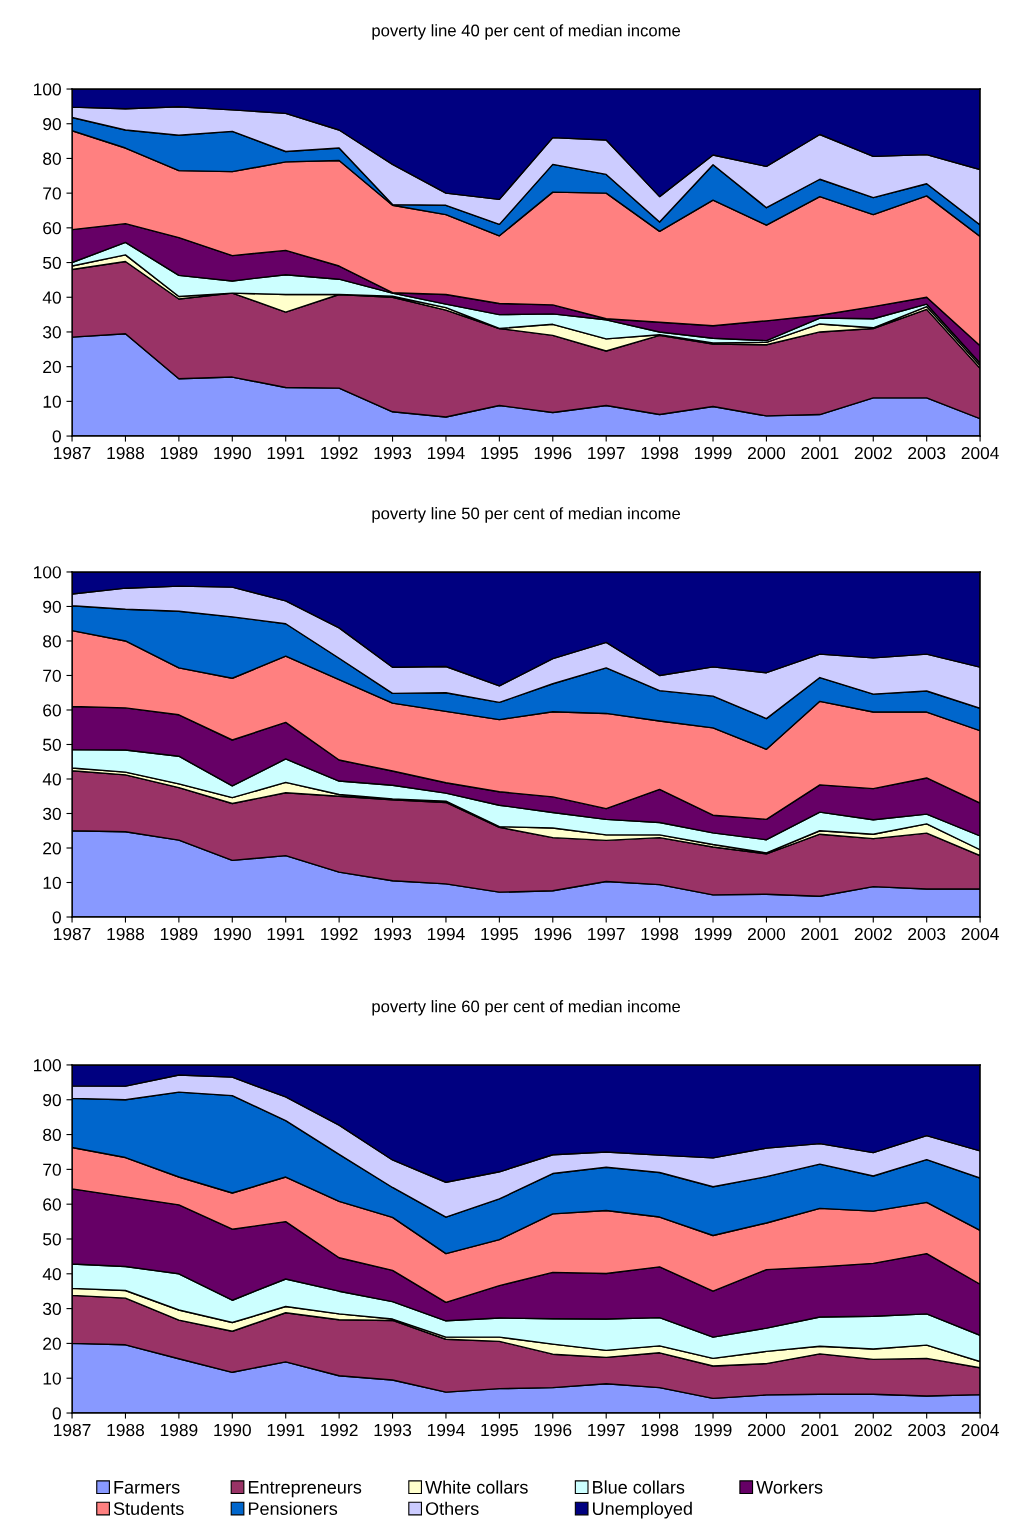 This screenshot has height=1522, width=1022. What do you see at coordinates (526, 1008) in the screenshot?
I see `chart-title: poverty line 60 per cent of median income` at bounding box center [526, 1008].